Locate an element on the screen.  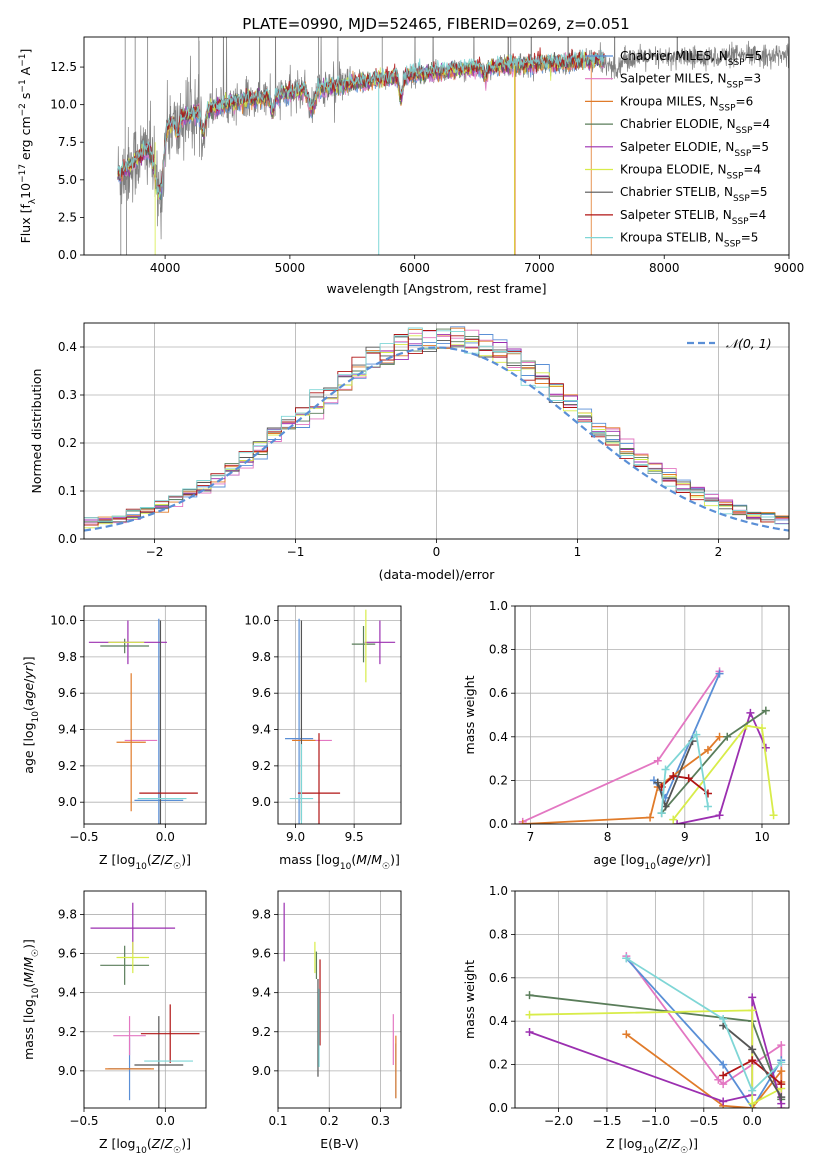
x-tick-label: 0.2 is located at coordinates (329, 1121).